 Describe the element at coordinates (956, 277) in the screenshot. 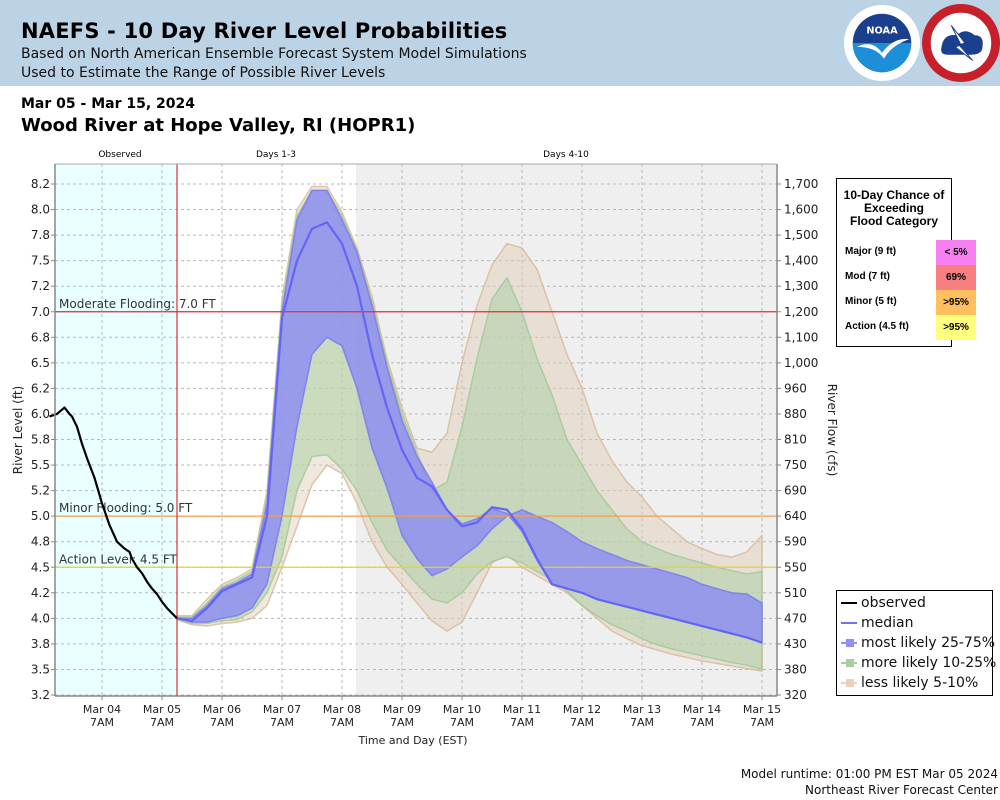

I see `flood-row-value: 69%` at that location.